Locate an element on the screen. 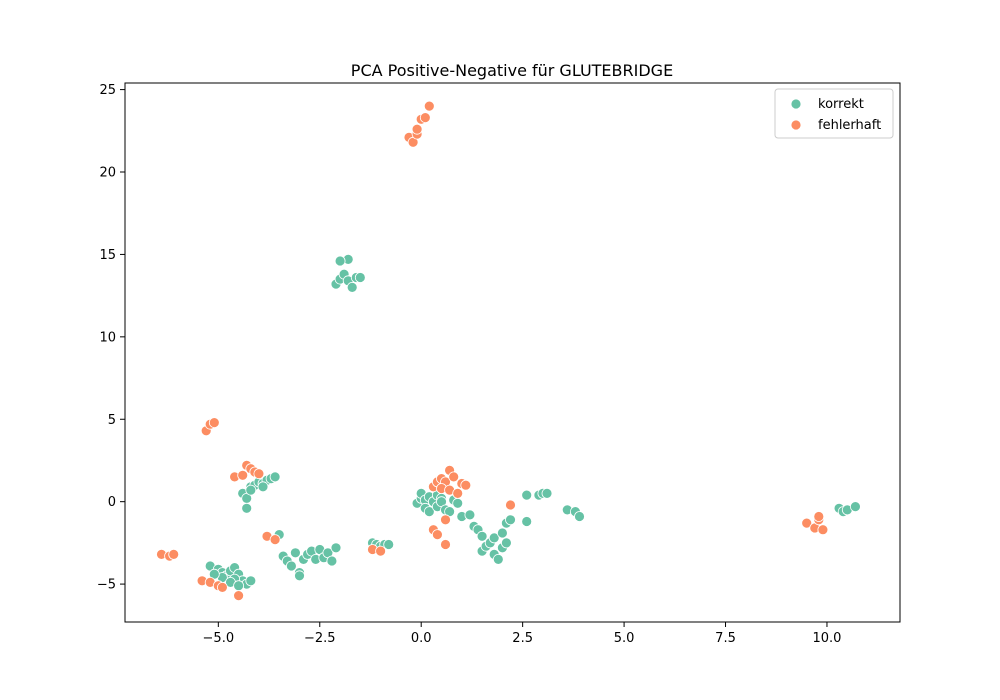  y-tick-label: 5 is located at coordinates (112, 420).